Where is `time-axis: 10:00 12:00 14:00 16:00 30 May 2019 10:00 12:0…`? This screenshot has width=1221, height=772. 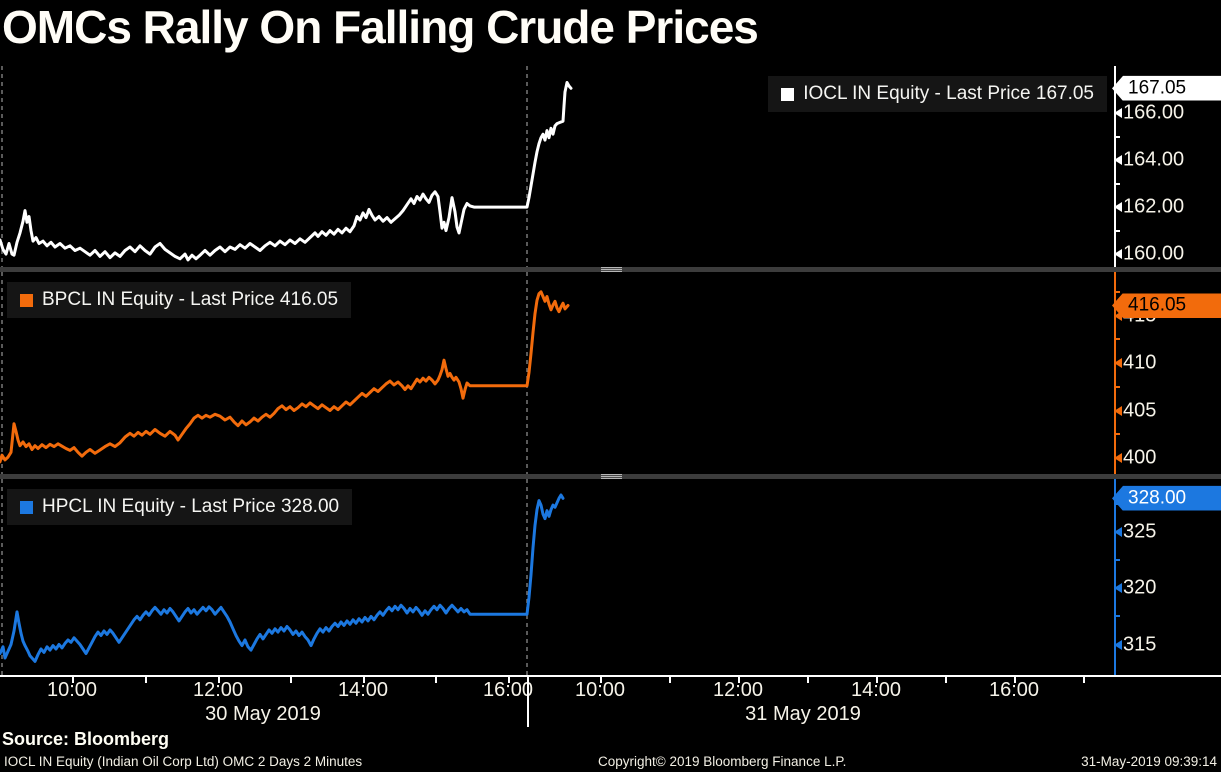 time-axis: 10:00 12:00 14:00 16:00 30 May 2019 10:00 12:0… is located at coordinates (610, 702).